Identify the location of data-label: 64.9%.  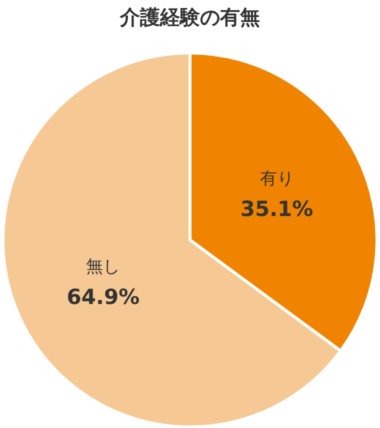
(103, 296).